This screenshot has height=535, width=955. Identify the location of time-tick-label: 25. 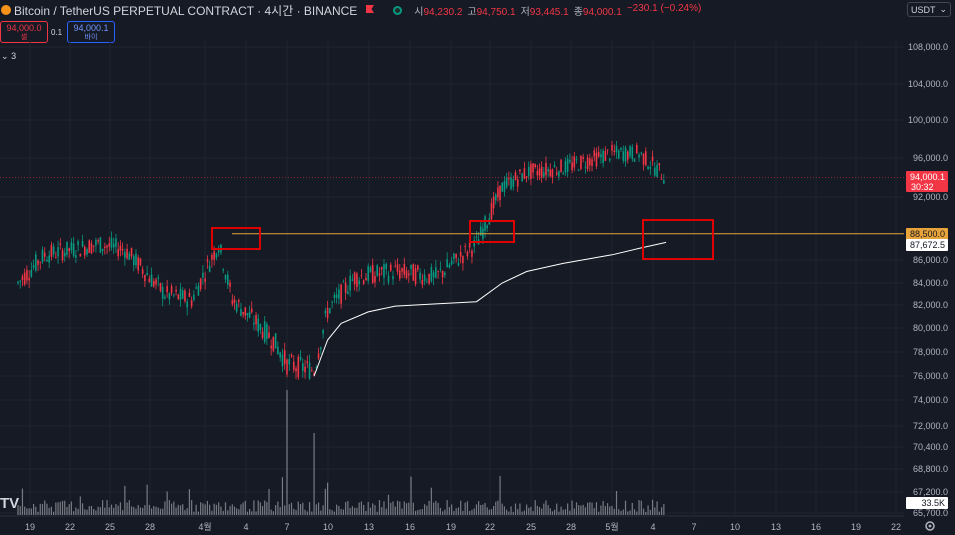
(110, 527).